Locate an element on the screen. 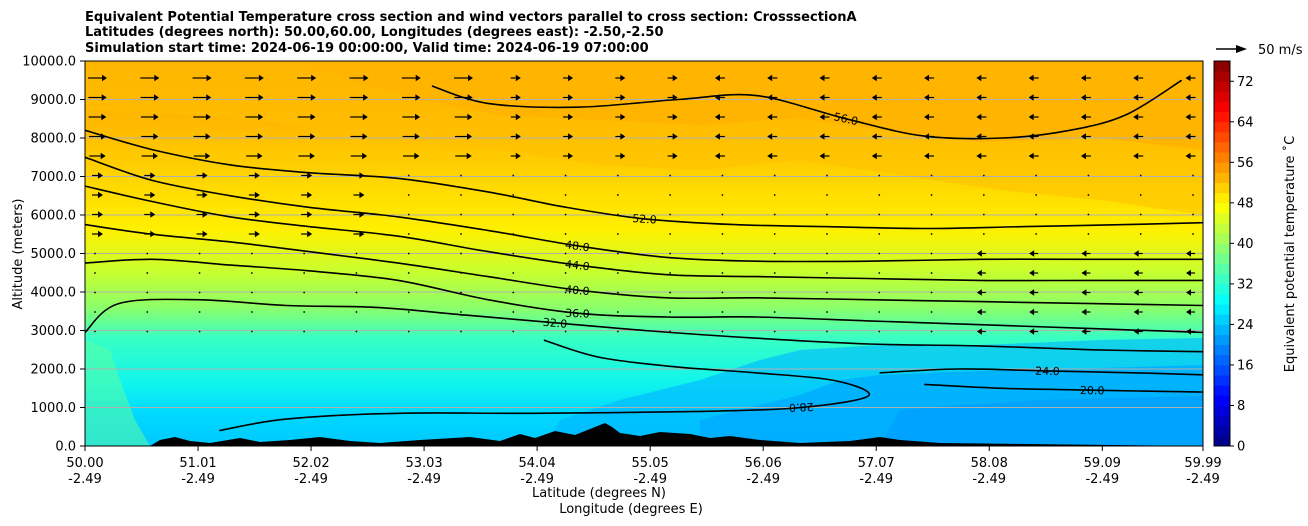 The width and height of the screenshot is (1308, 526). left-warm-region is located at coordinates (117, 393).